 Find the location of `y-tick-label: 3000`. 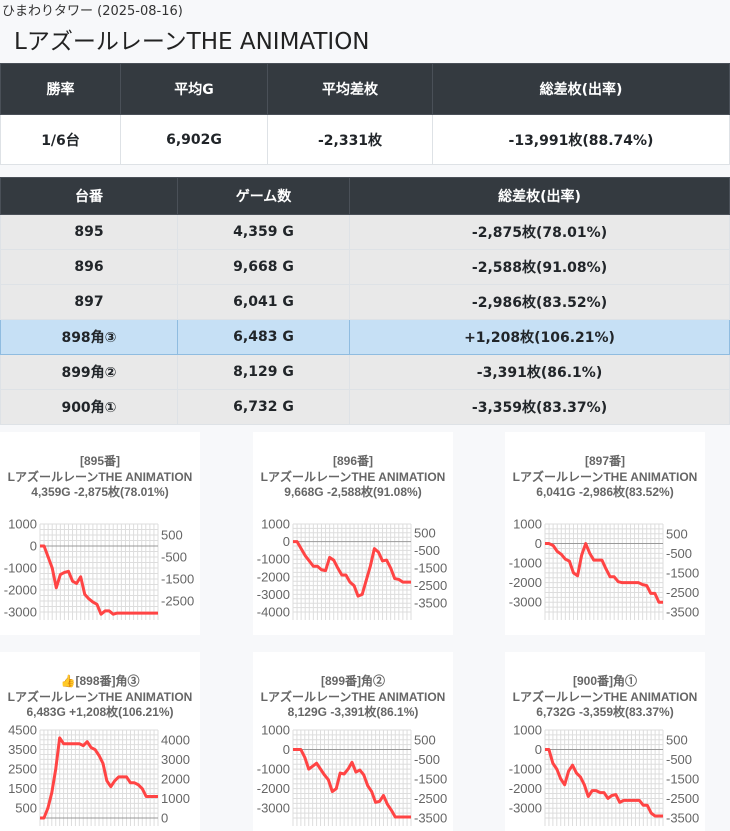

y-tick-label: 3000 is located at coordinates (175, 759).